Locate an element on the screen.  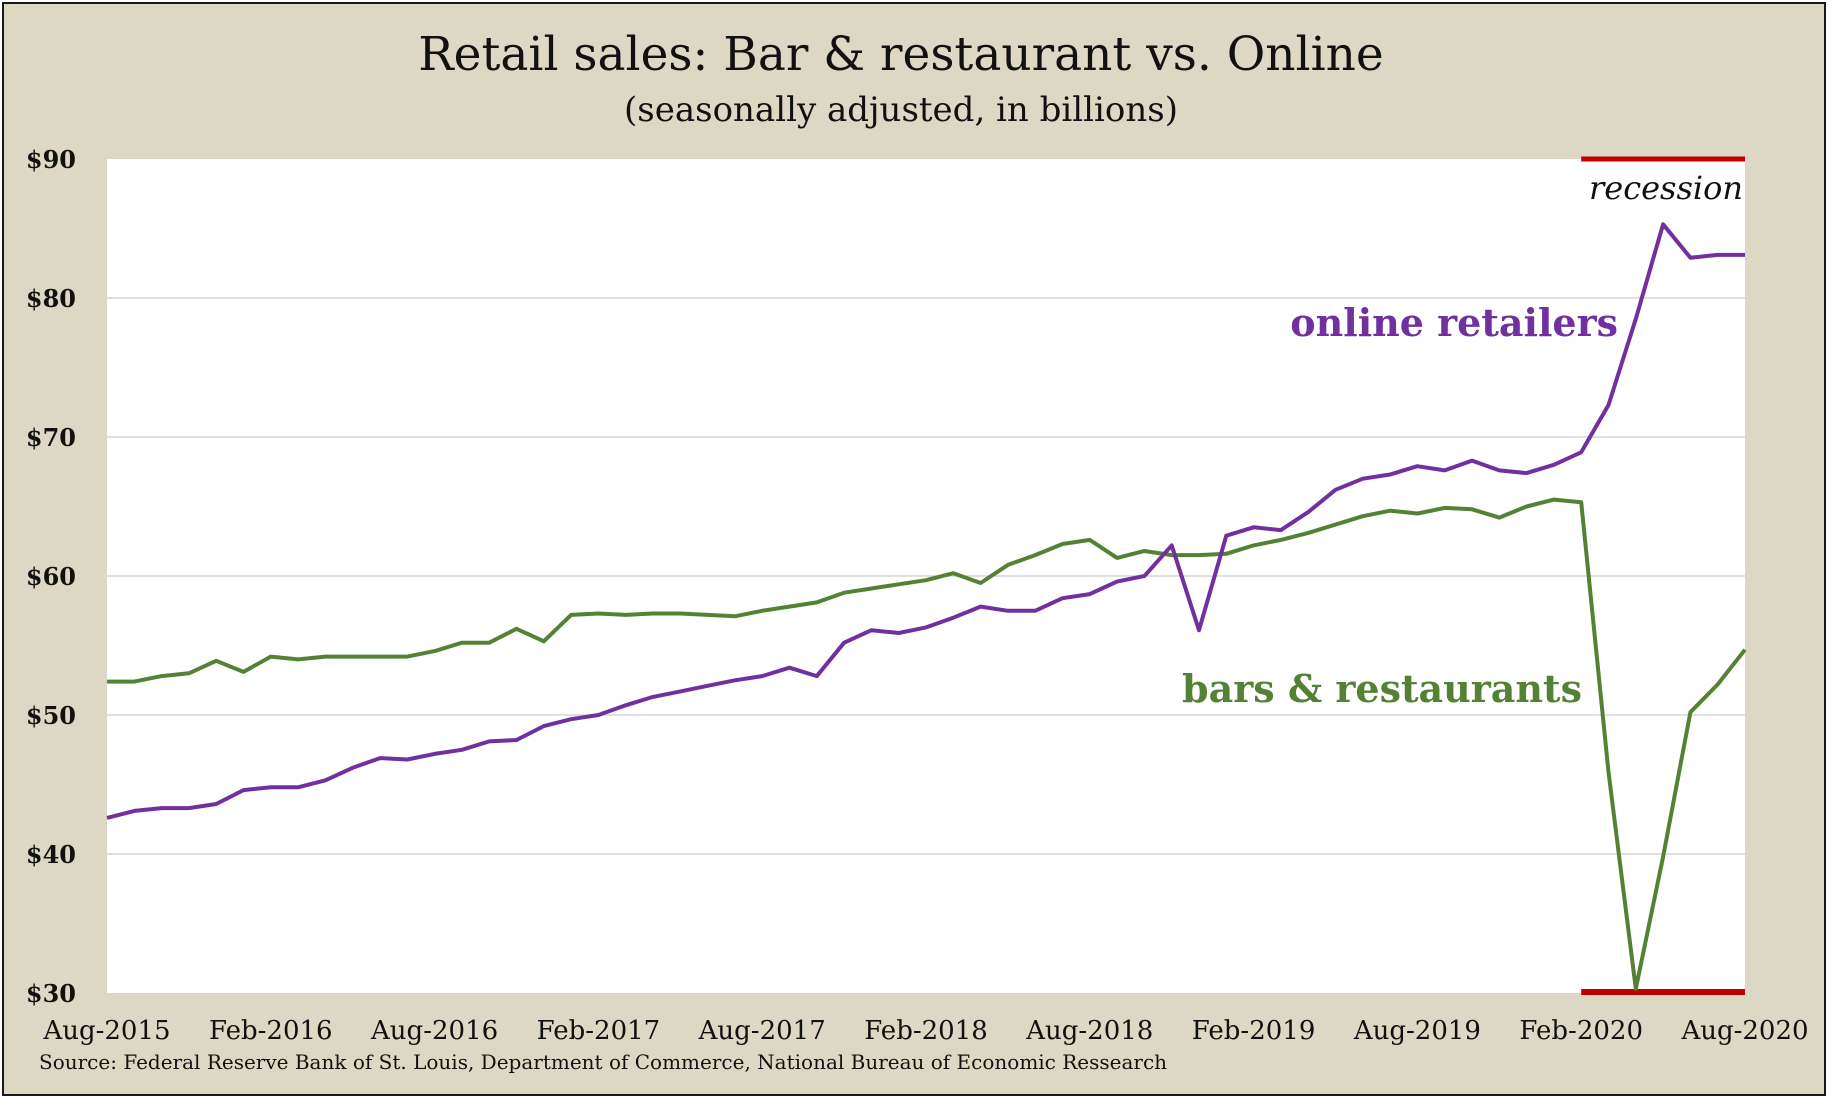
recession-marker: recession is located at coordinates (1663, 575).